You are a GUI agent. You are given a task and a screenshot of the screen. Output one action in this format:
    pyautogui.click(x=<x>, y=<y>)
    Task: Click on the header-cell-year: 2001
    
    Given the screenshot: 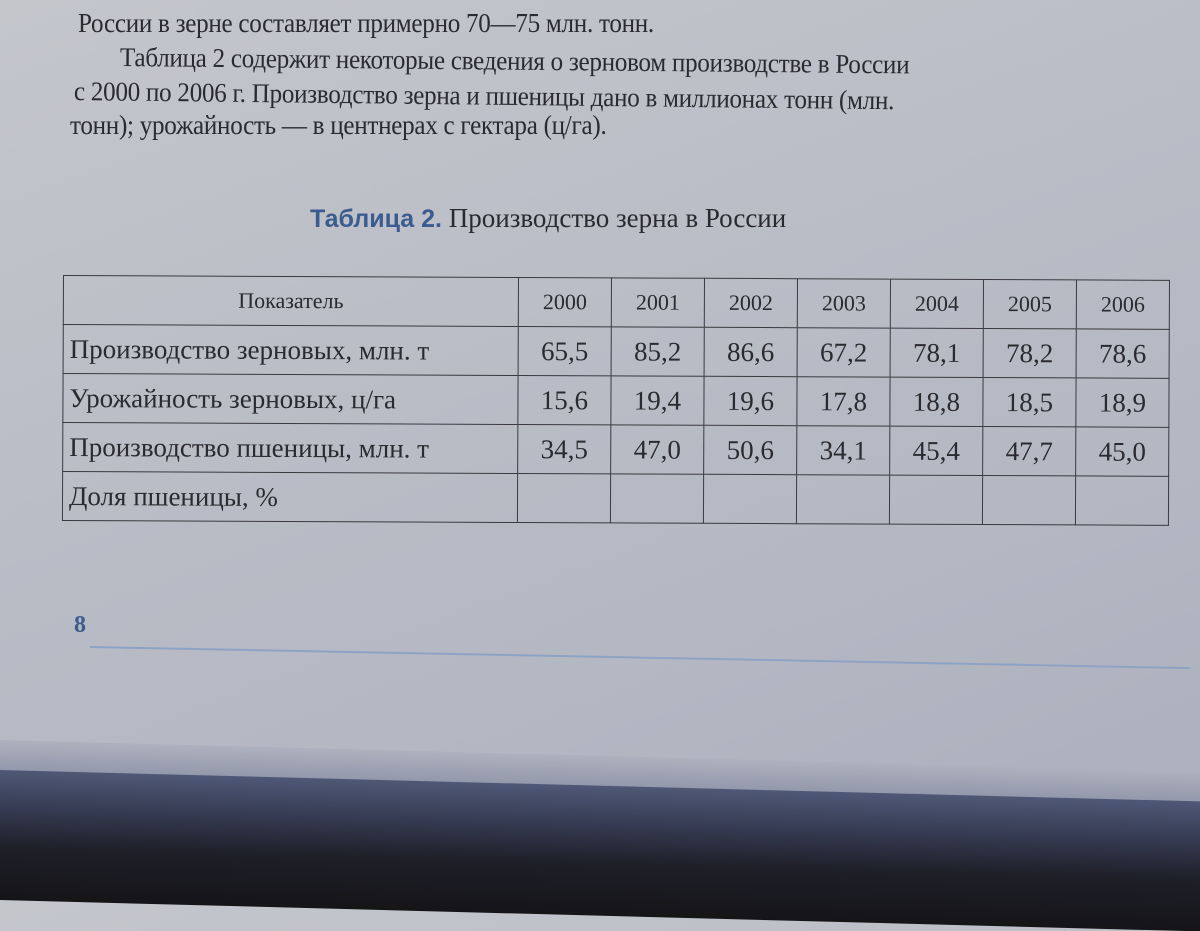 What is the action you would take?
    pyautogui.click(x=658, y=302)
    